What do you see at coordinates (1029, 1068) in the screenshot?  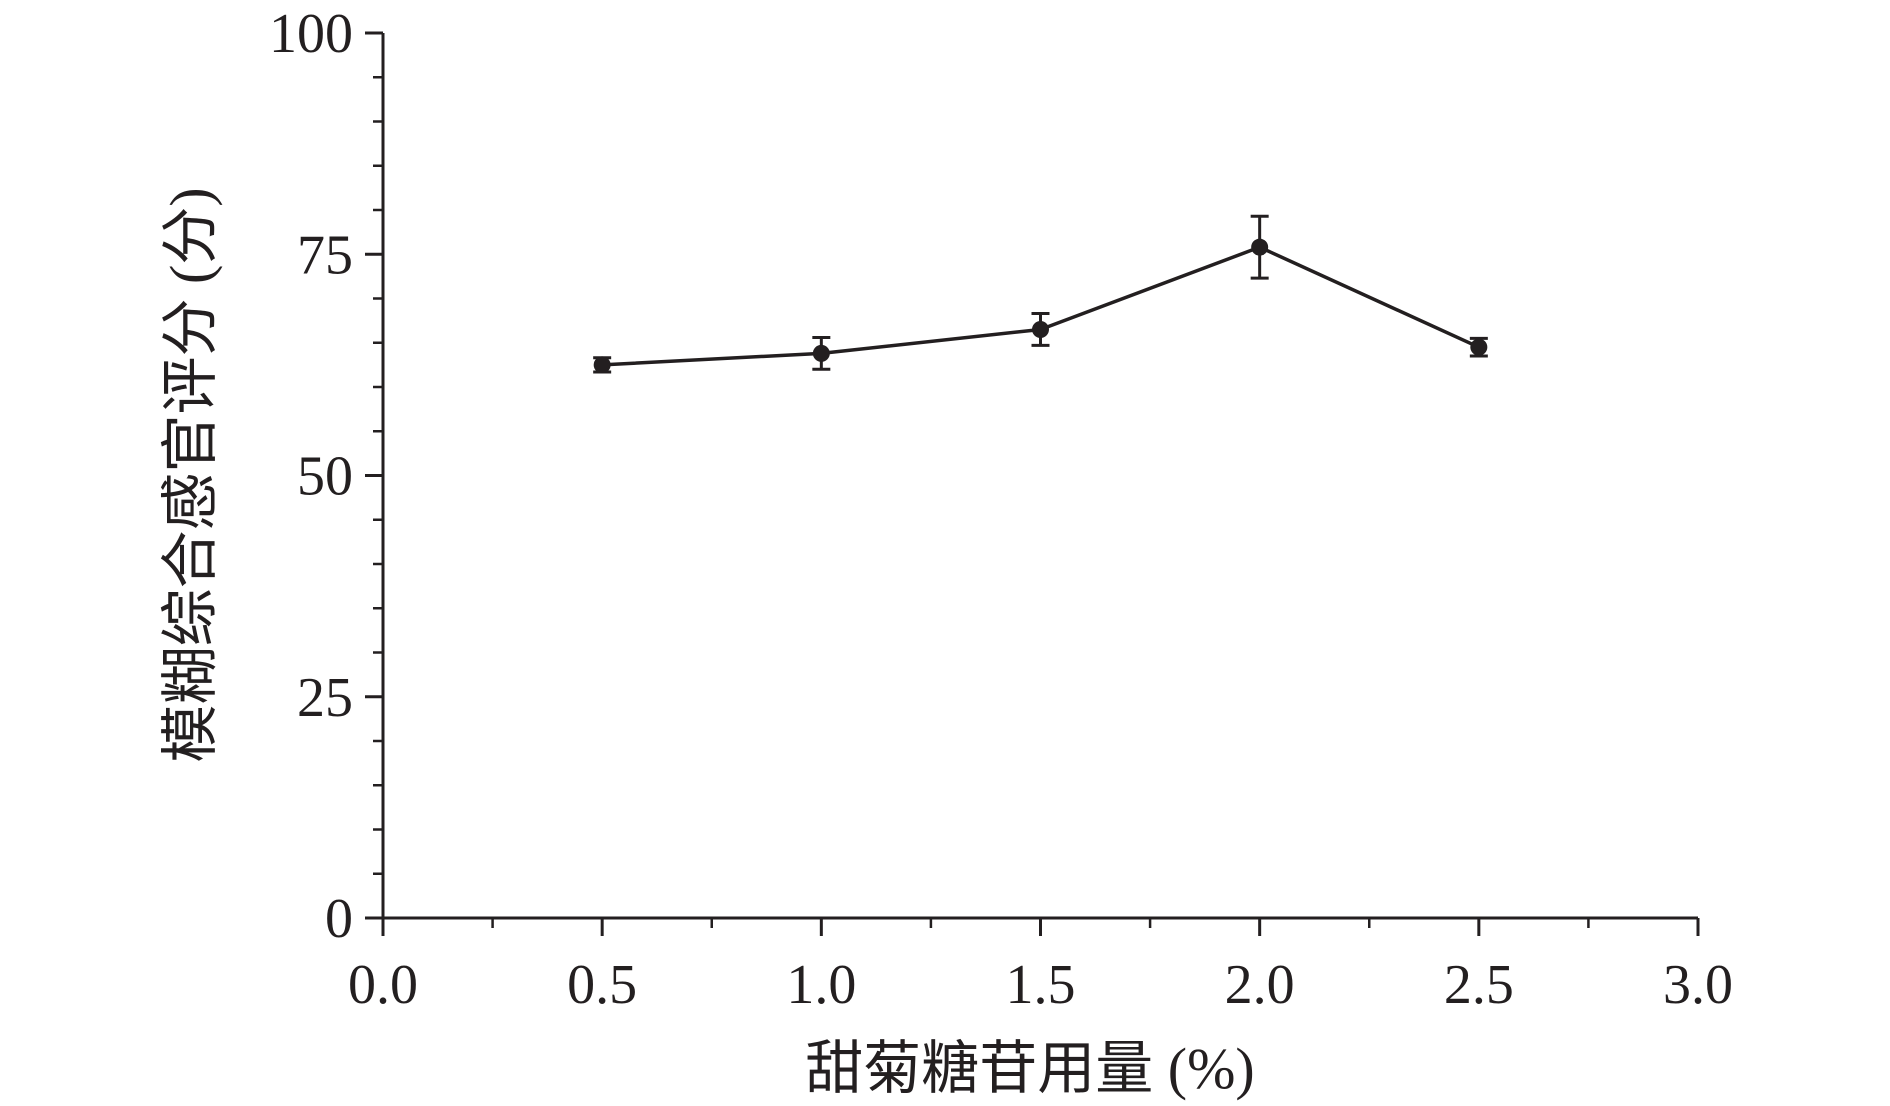 I see `x-axis-title: 甜菊糖苷用量 (%)` at bounding box center [1029, 1068].